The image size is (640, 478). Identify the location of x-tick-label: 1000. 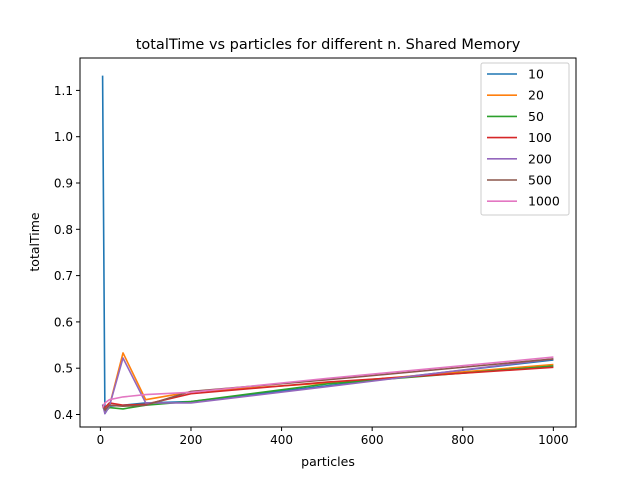
(553, 440).